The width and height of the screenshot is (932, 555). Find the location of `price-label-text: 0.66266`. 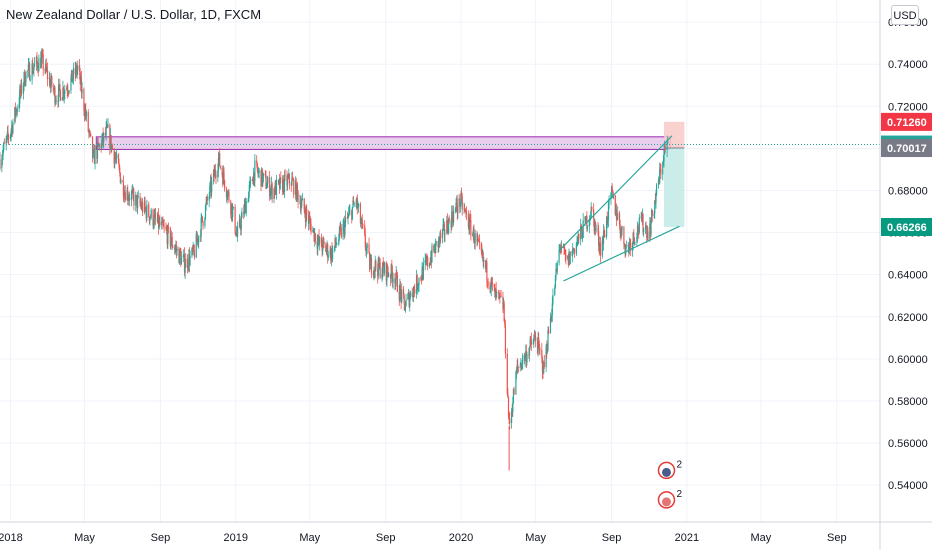

price-label-text: 0.66266 is located at coordinates (907, 228).